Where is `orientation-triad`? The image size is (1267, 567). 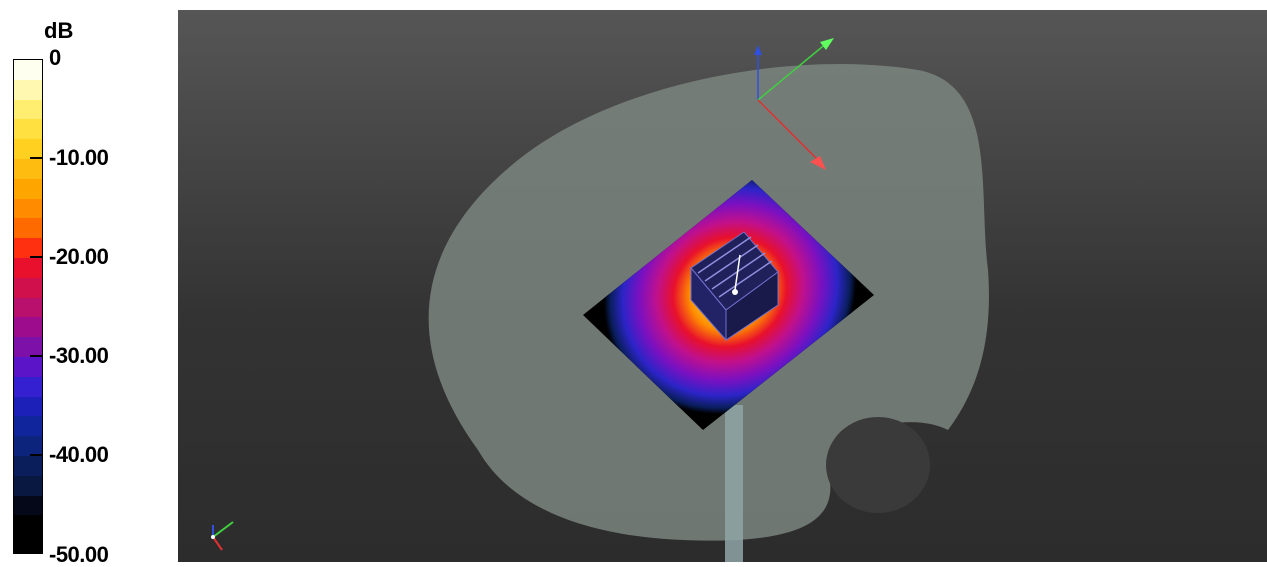
orientation-triad is located at coordinates (222, 536).